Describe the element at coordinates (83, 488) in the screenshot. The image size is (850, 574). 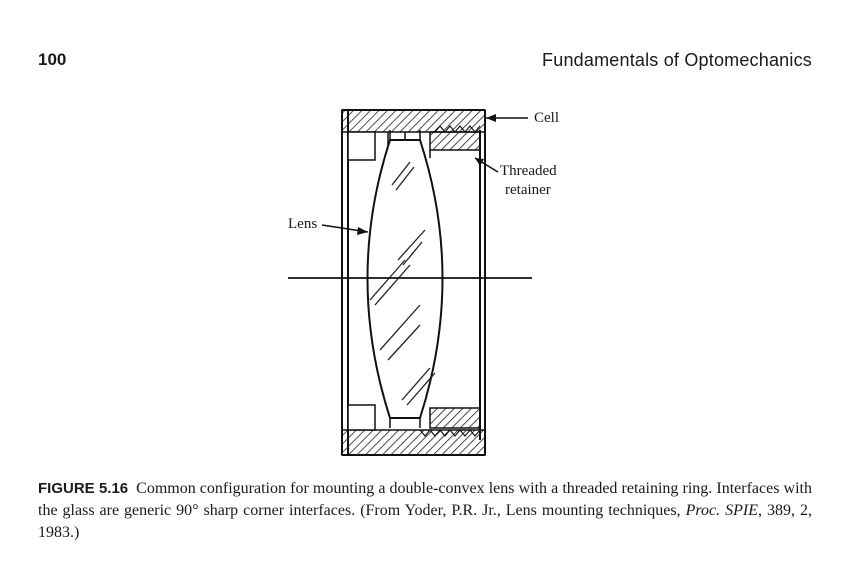
I see `caption-label: FIGURE 5.16` at that location.